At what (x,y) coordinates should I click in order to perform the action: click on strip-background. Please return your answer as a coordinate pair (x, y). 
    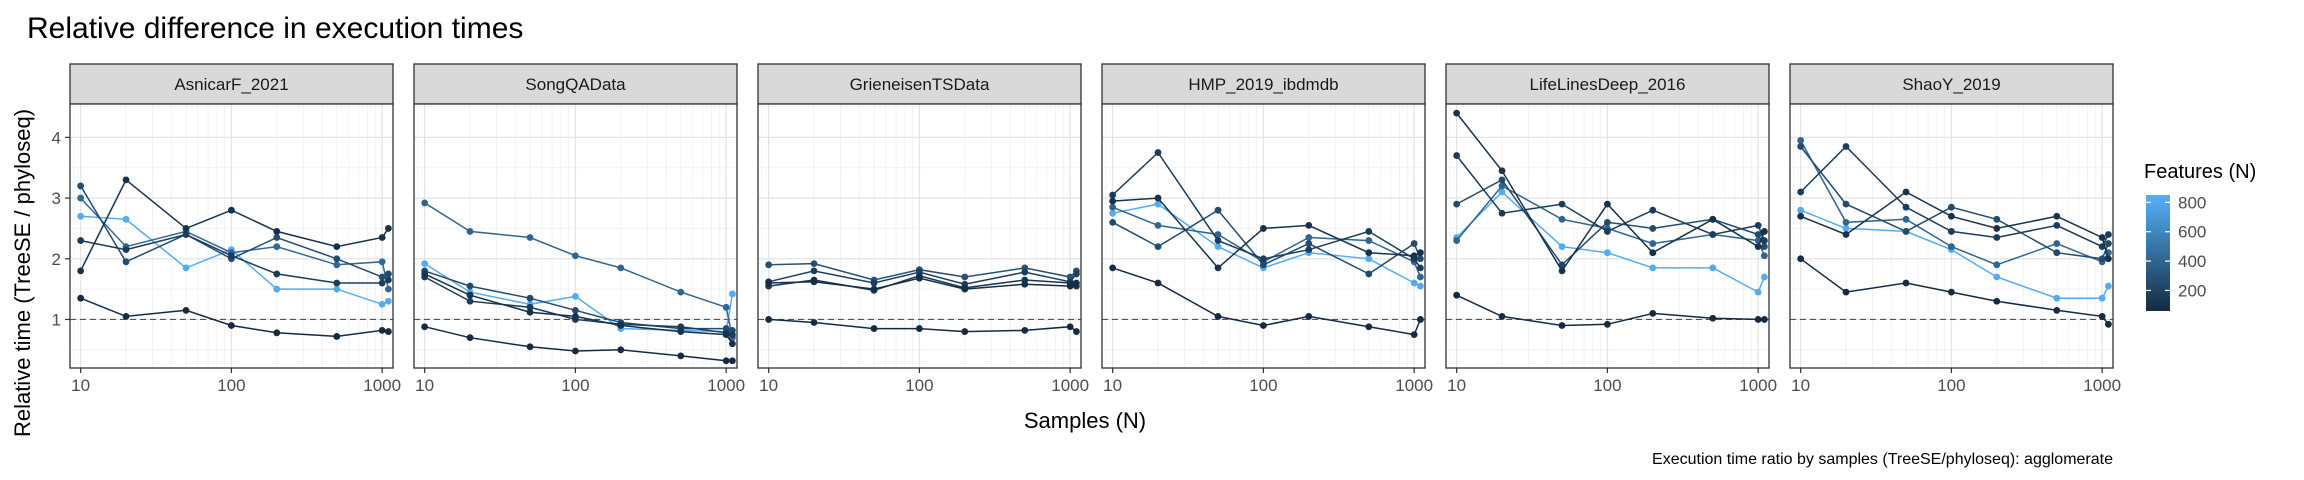
    Looking at the image, I should click on (1263, 84).